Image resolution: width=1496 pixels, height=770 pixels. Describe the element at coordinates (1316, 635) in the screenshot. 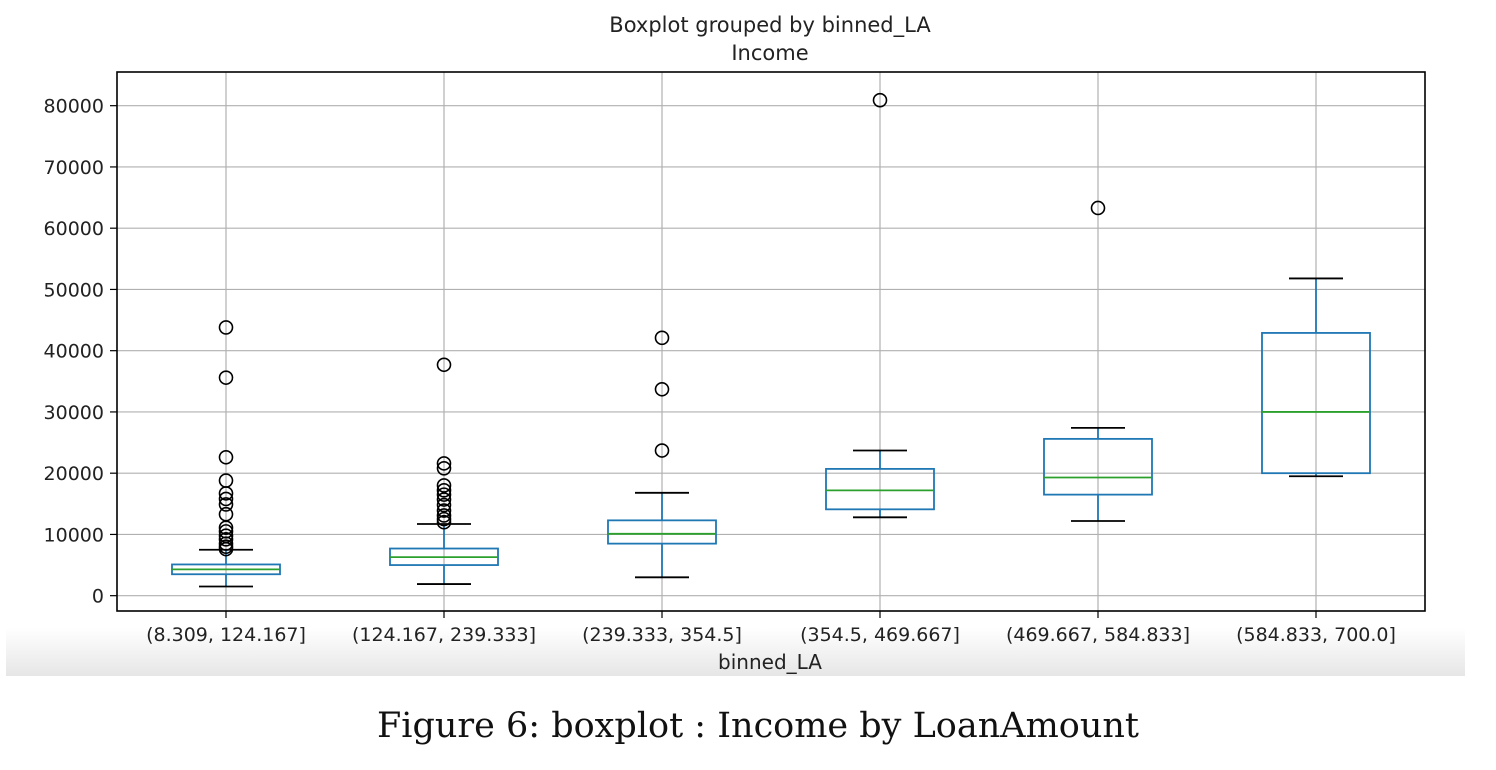

I see `x-tick-label: (584.833, 700.0]` at that location.